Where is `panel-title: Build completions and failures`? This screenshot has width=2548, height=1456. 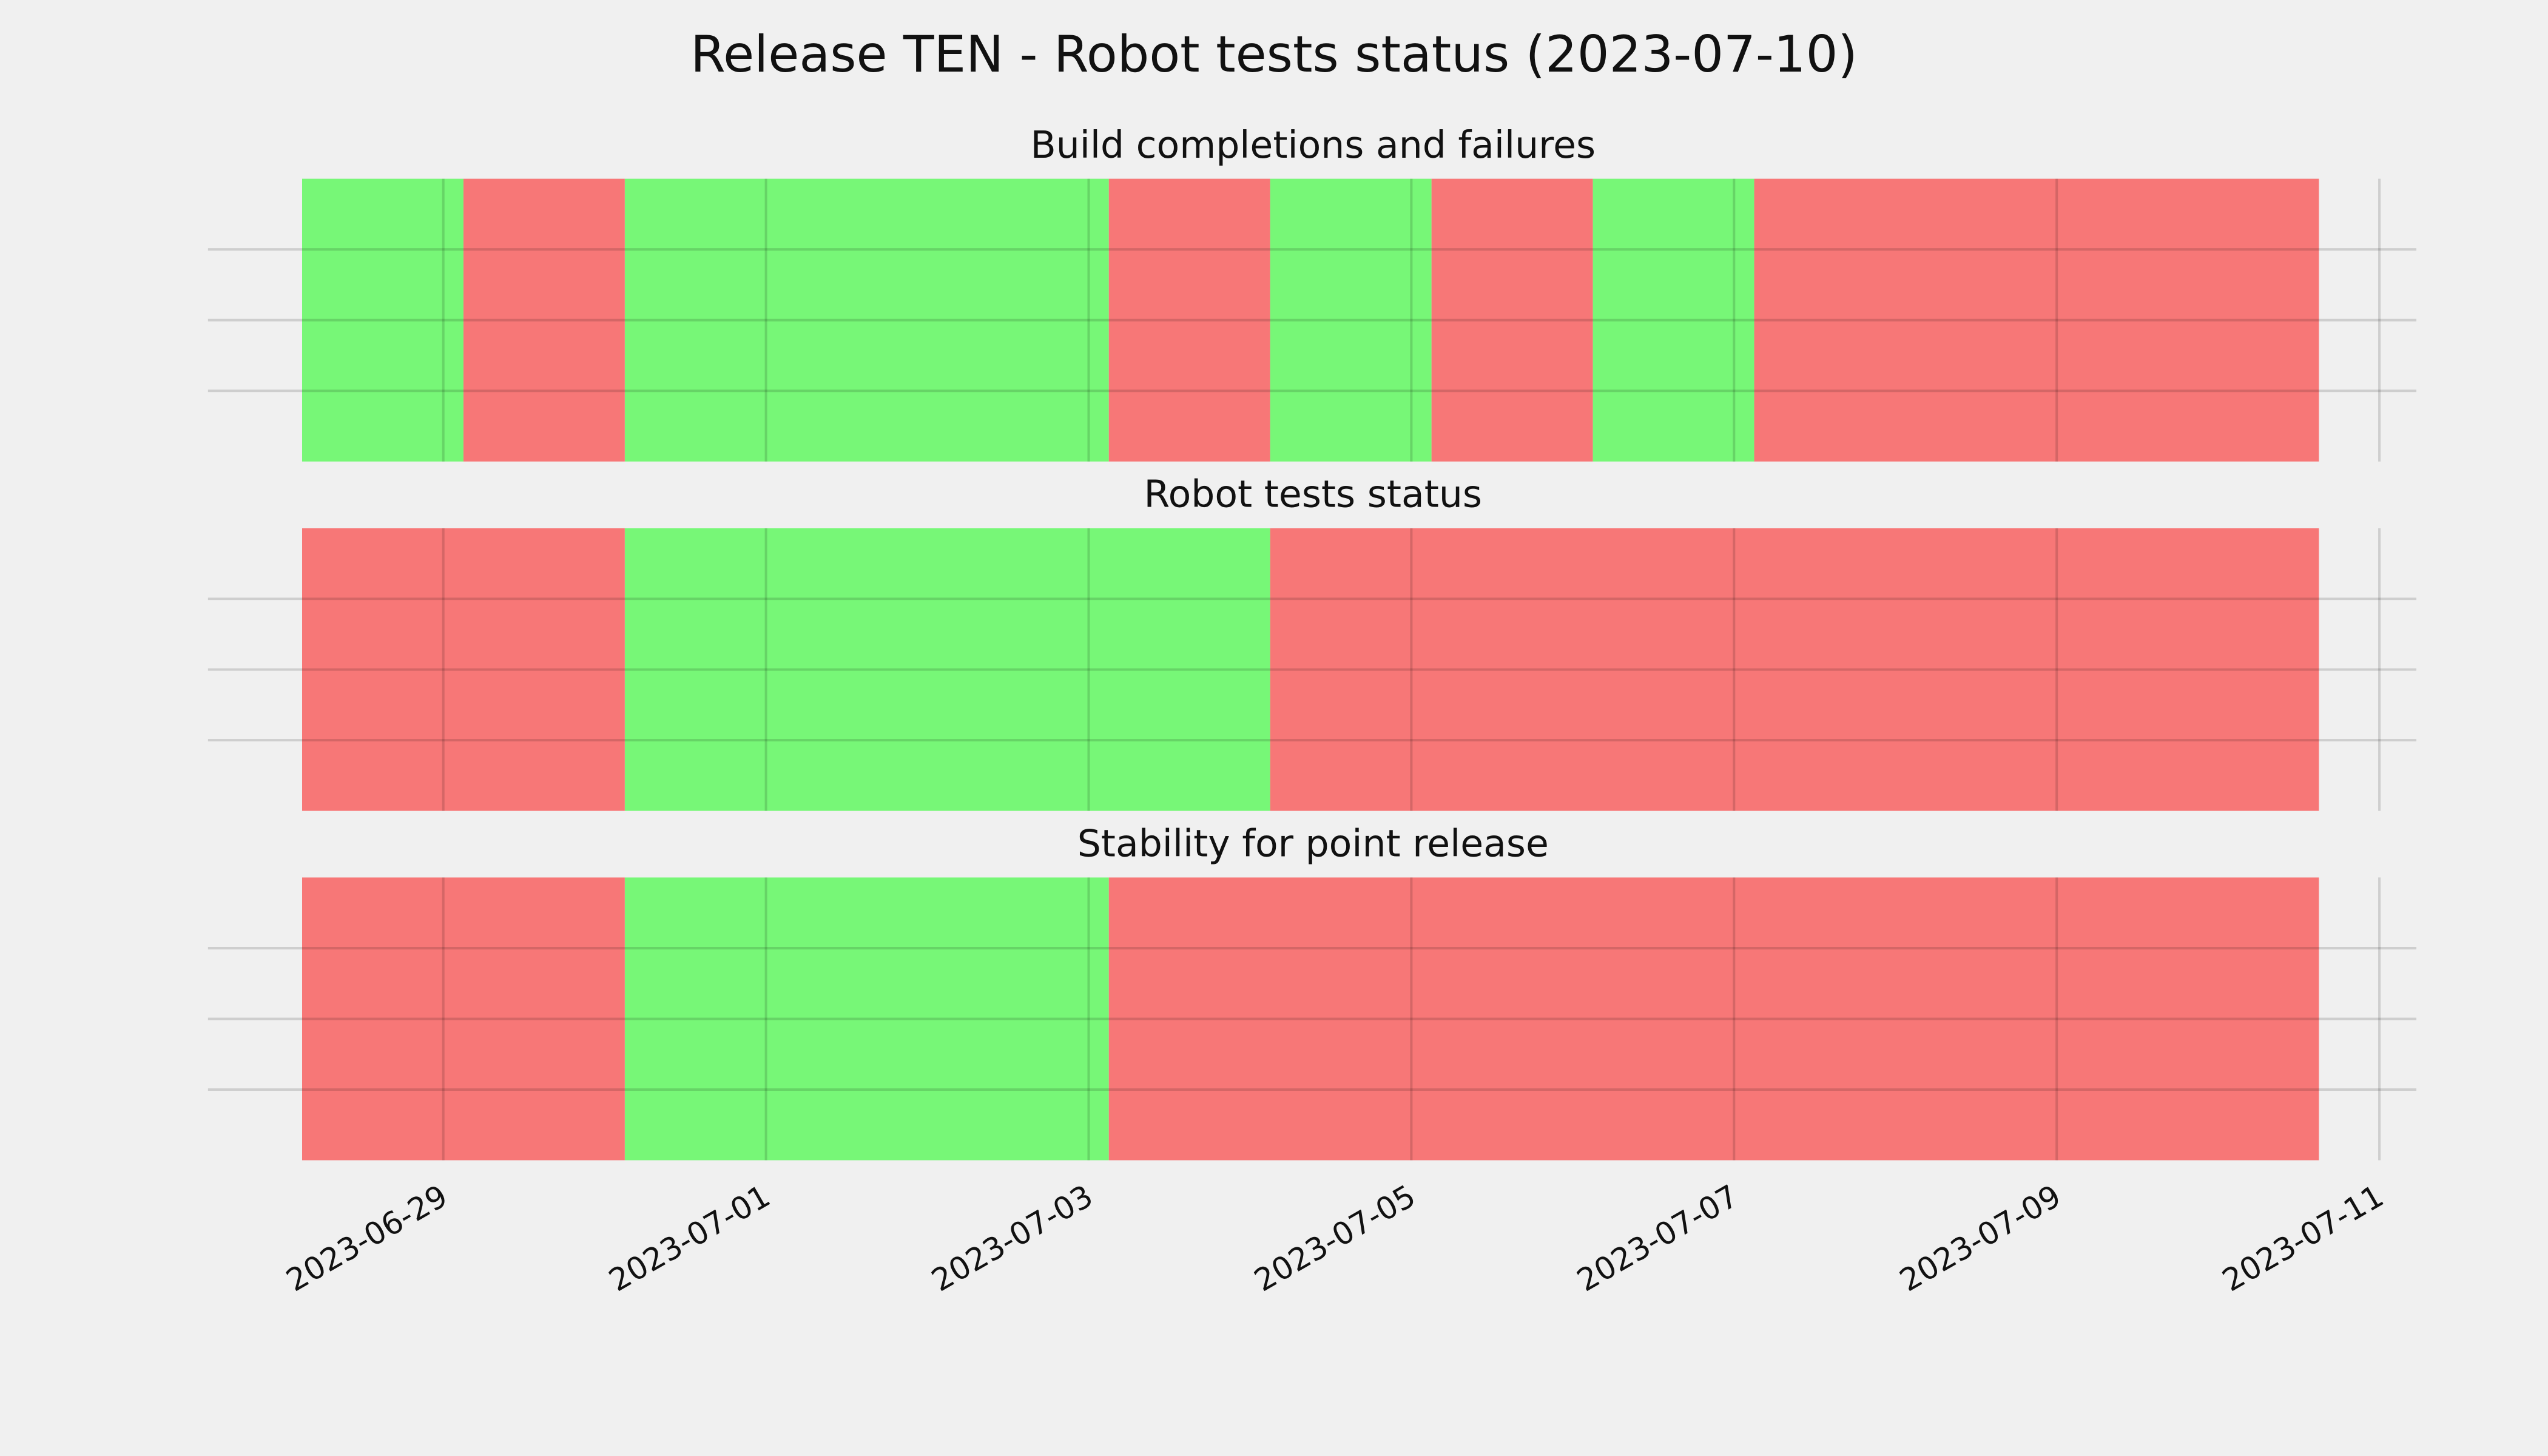
panel-title: Build completions and failures is located at coordinates (1313, 145).